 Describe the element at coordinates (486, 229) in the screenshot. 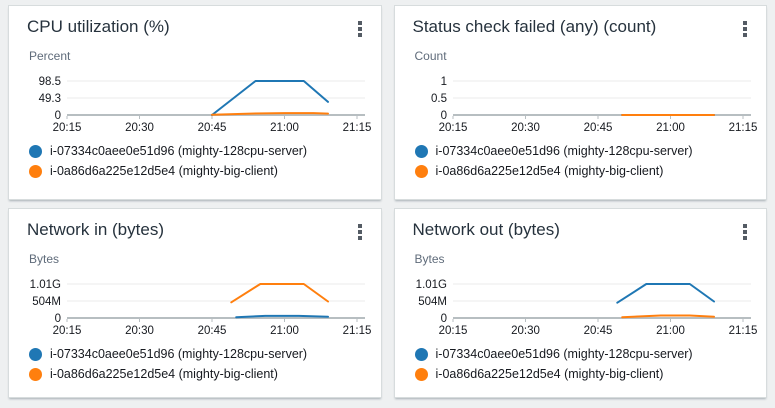

I see `widget-title: Network out (bytes)` at that location.